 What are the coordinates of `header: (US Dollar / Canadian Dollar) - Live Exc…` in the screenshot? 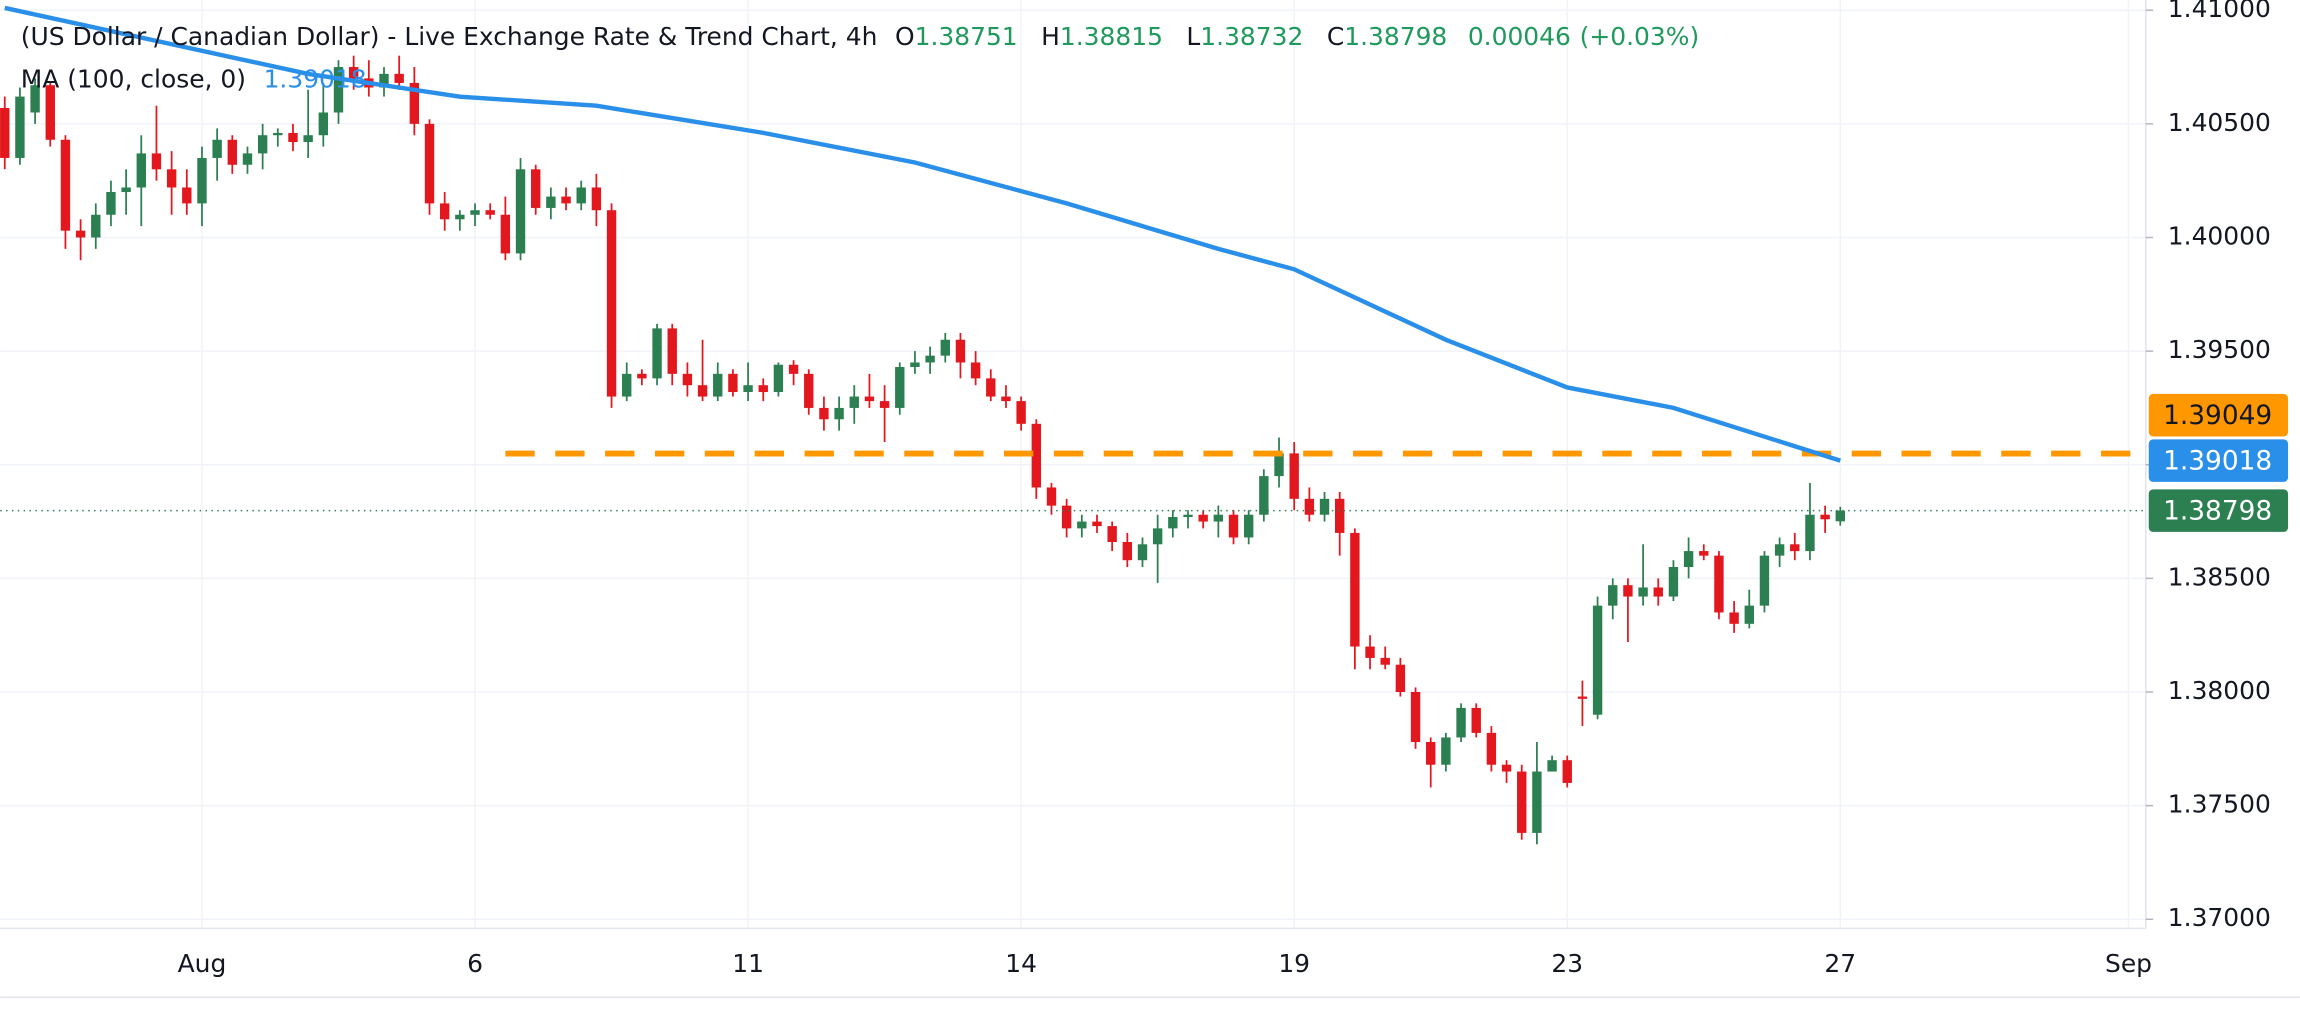 It's located at (860, 36).